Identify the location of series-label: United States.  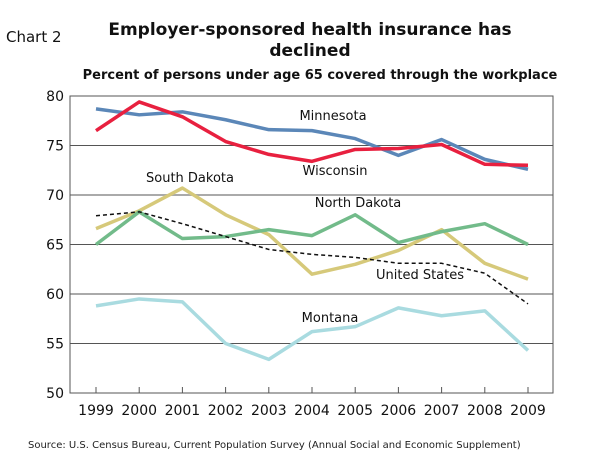
(420, 275).